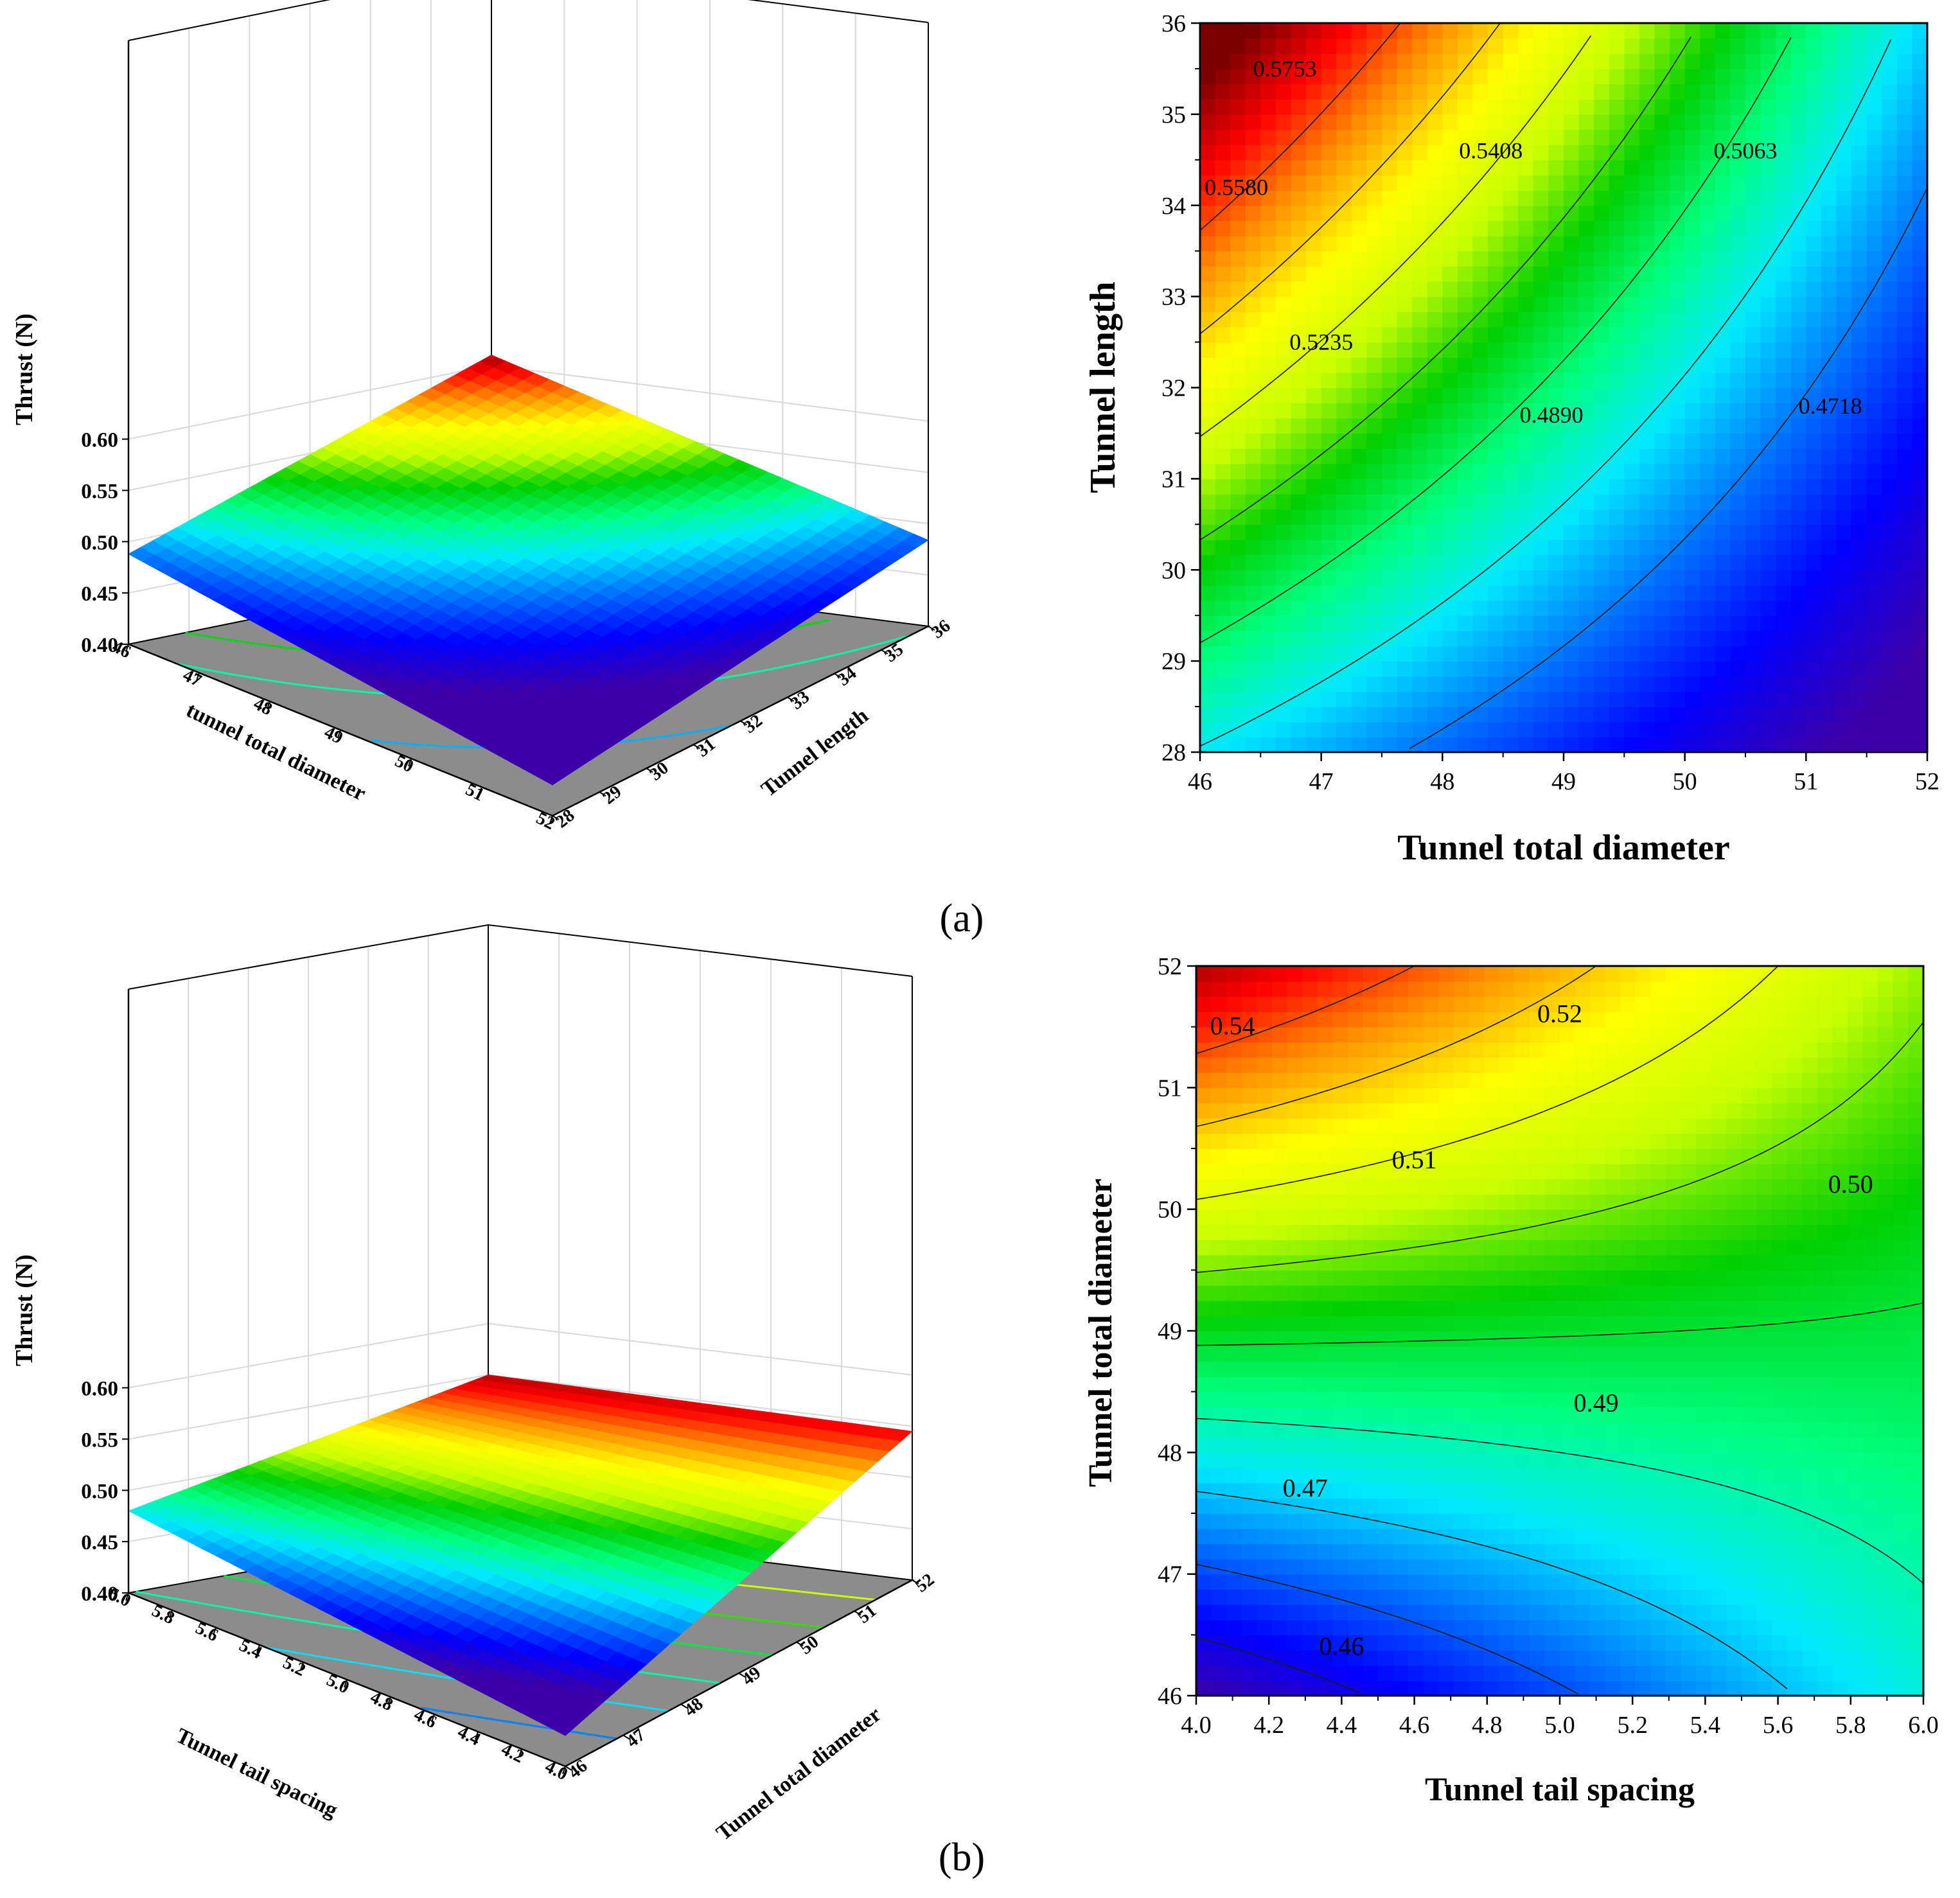 The image size is (1960, 1898). Describe the element at coordinates (1103, 387) in the screenshot. I see `contour-a-y-axis-label: Tunnel length` at that location.